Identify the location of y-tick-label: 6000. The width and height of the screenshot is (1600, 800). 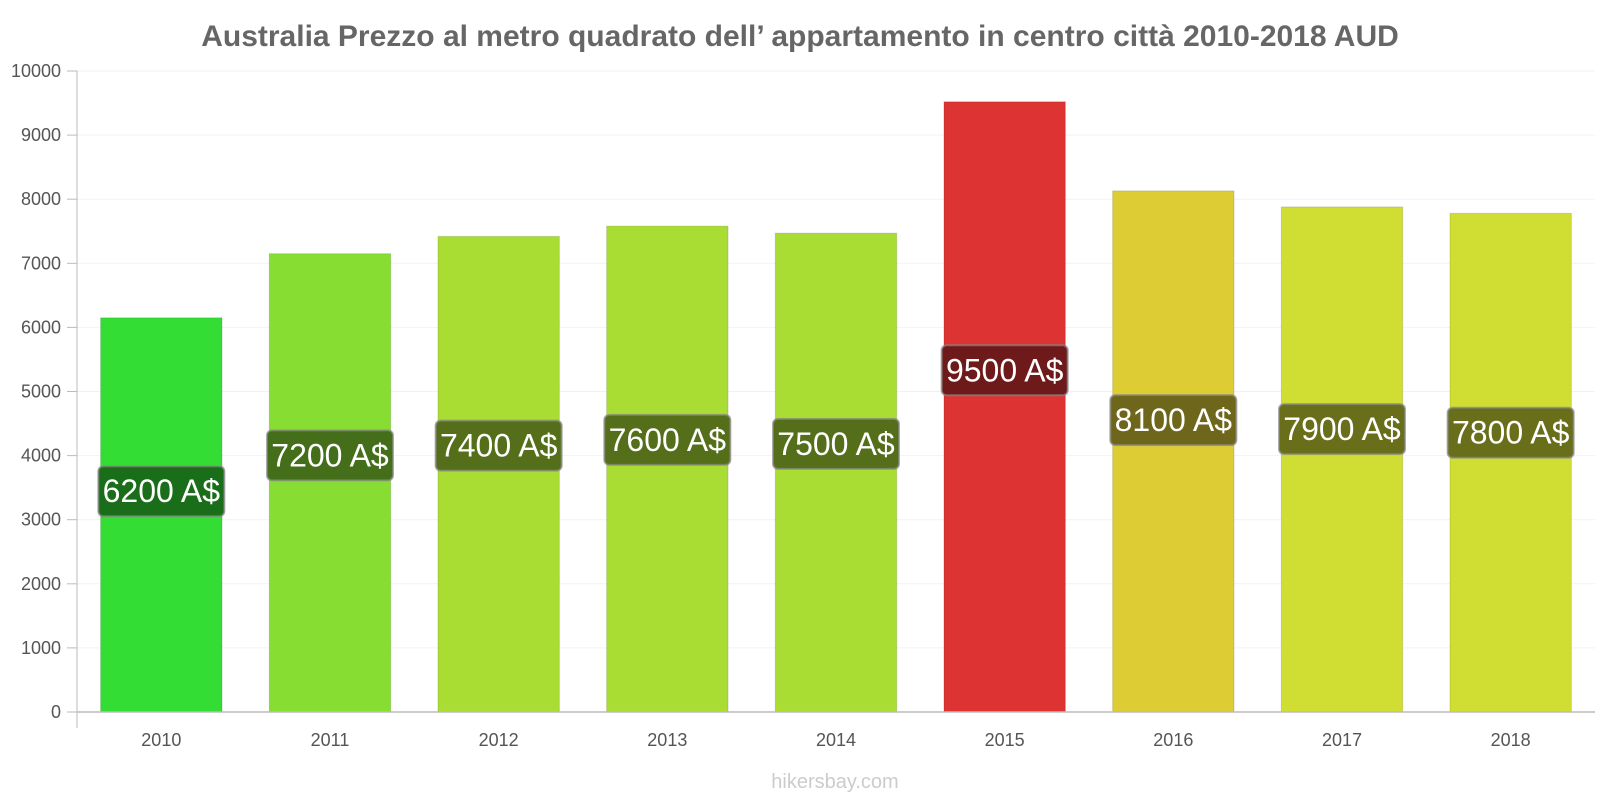
(41, 327).